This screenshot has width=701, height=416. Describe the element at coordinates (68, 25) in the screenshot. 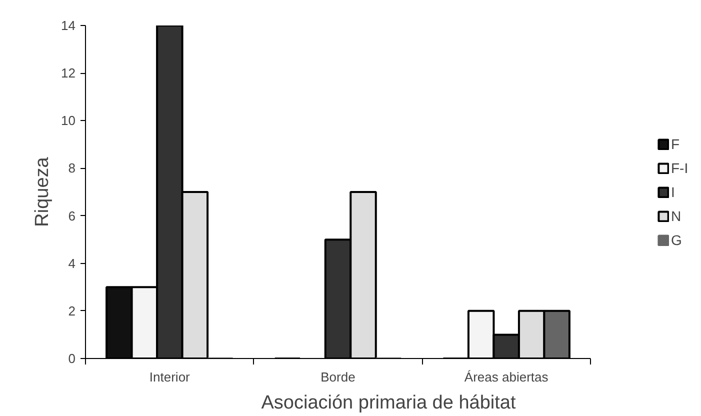

I see `y-tick-label: 14` at that location.